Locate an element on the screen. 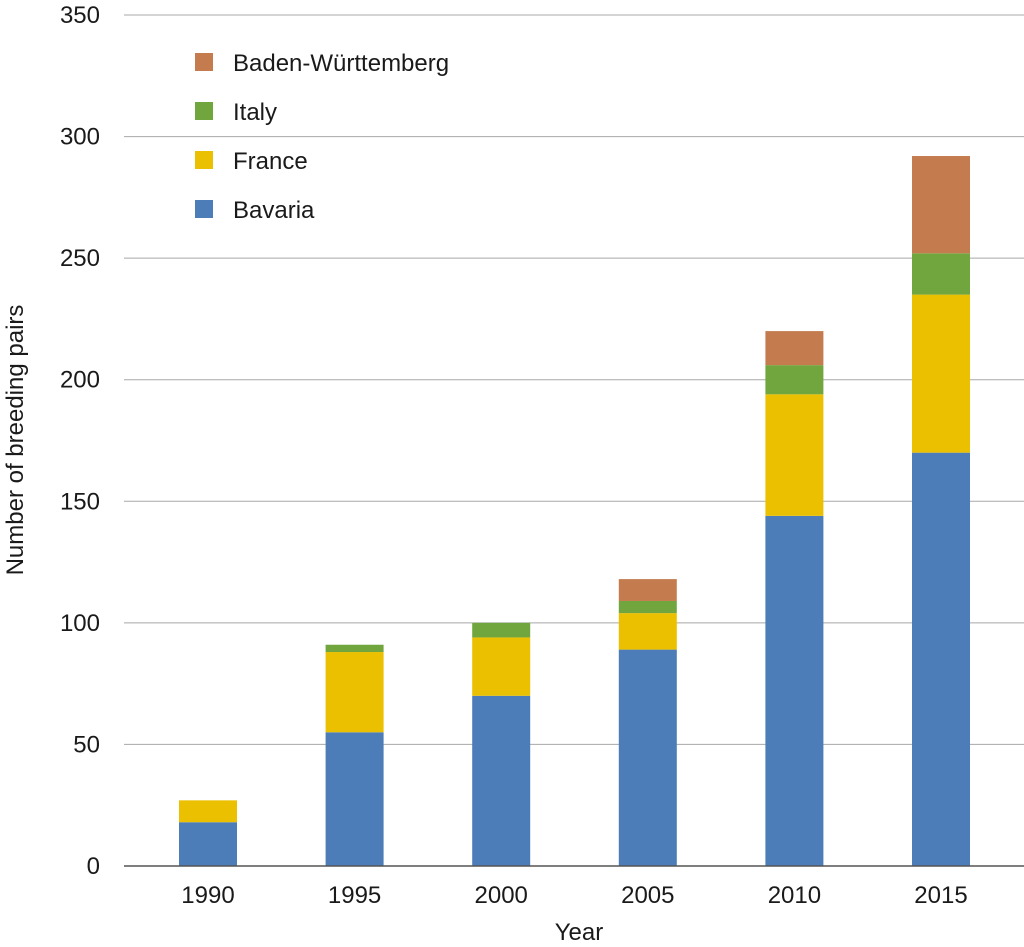 Image resolution: width=1024 pixels, height=947 pixels. x-tick-label: 1990 is located at coordinates (207, 895).